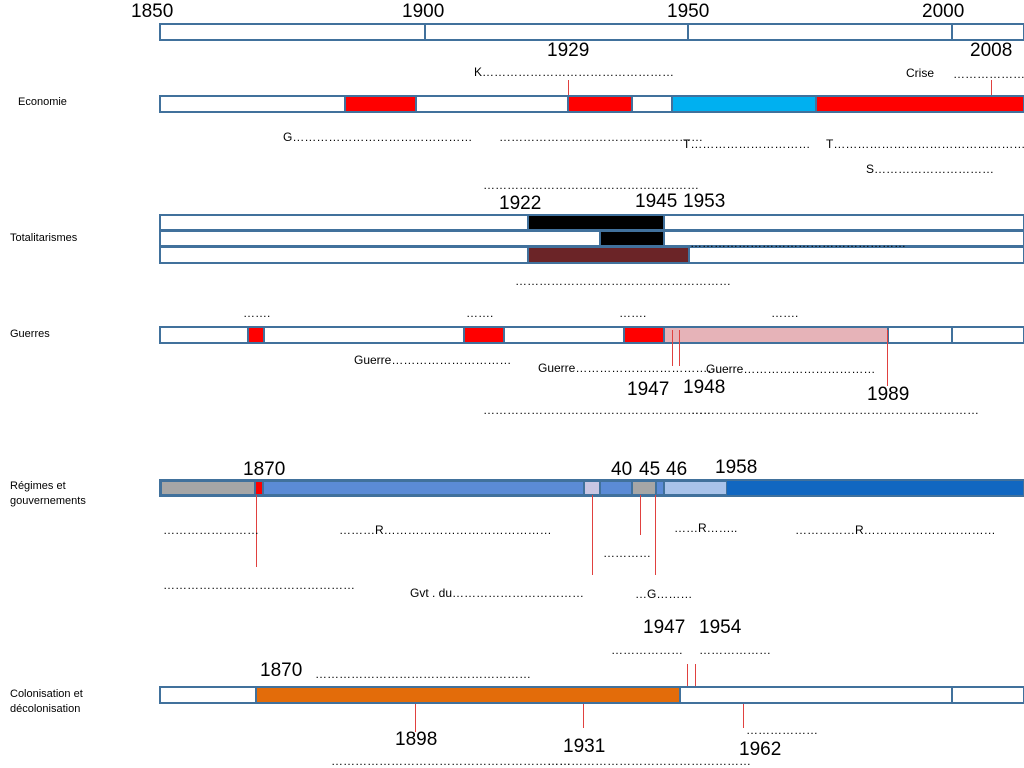 The width and height of the screenshot is (1024, 768). Describe the element at coordinates (677, 469) in the screenshot. I see `year-46: 46` at that location.